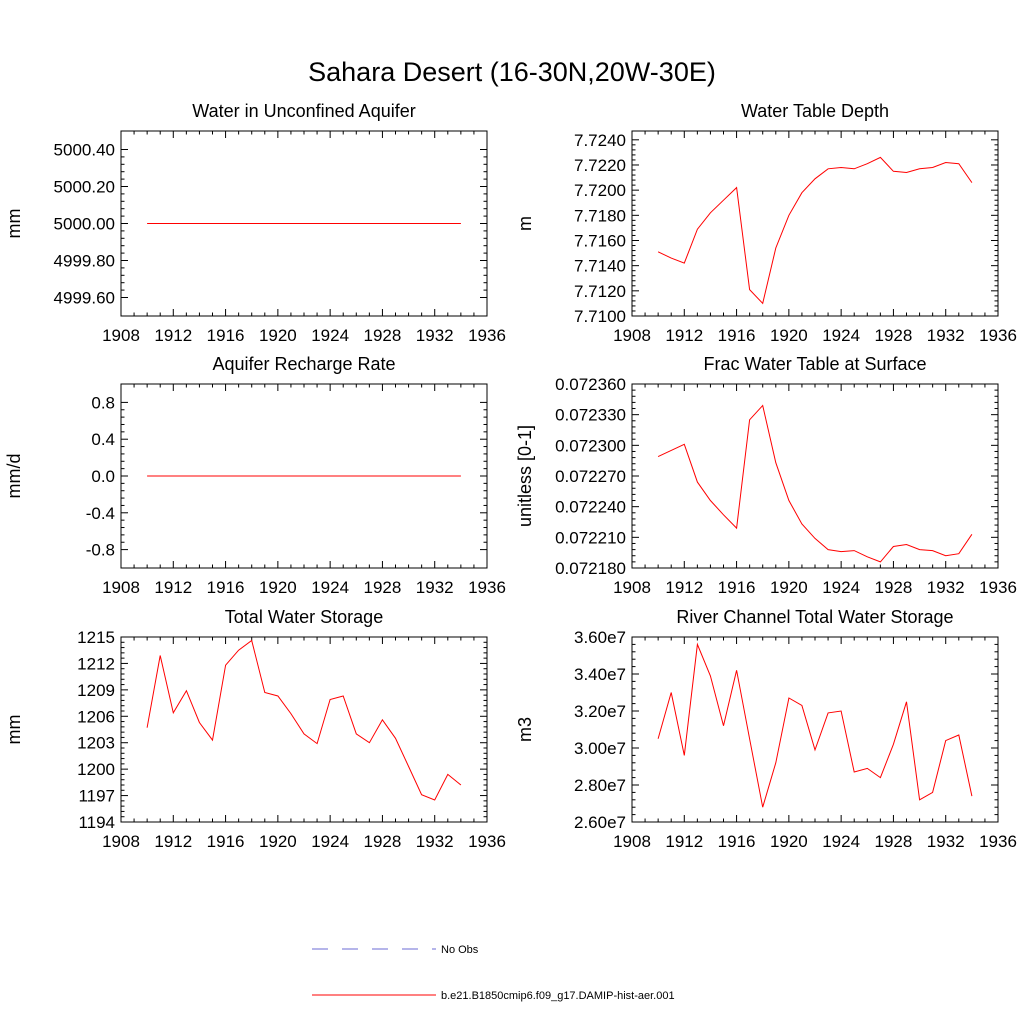 Image resolution: width=1024 pixels, height=1024 pixels. I want to click on y-axis-label: mm/d, so click(14, 476).